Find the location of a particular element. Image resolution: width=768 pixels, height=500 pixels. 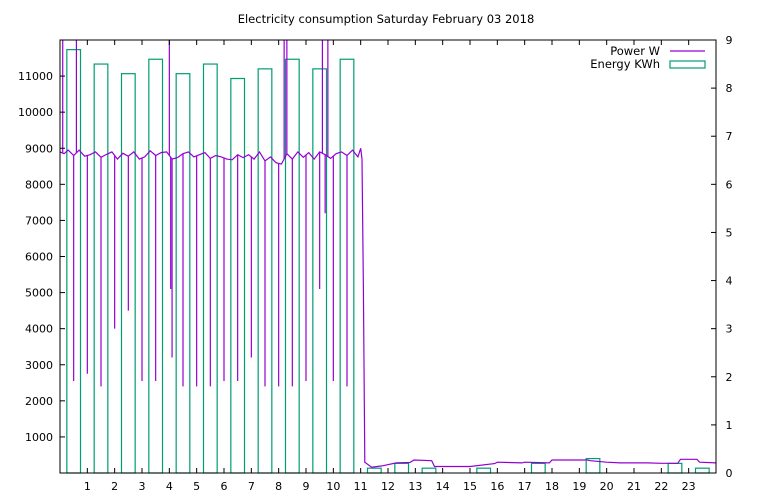

y-left-tick-label: 4000 is located at coordinates (39, 329).